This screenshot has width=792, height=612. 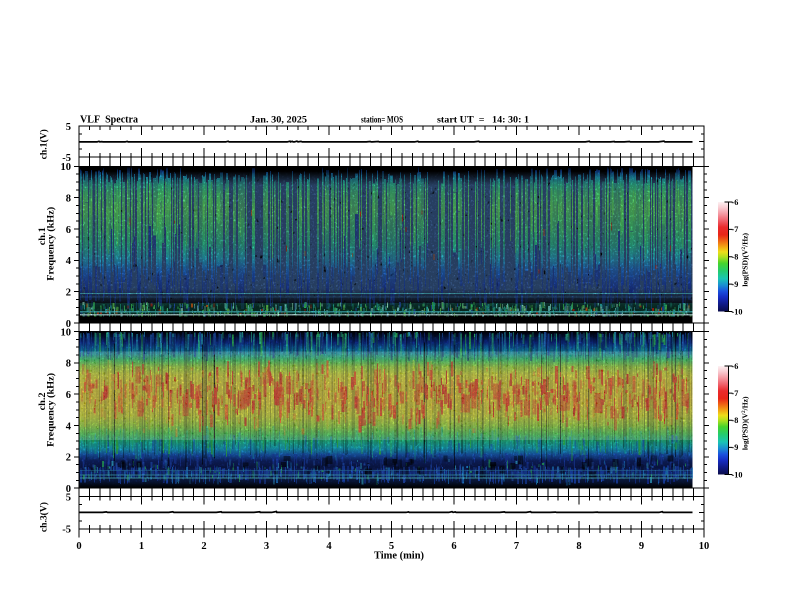 What do you see at coordinates (399, 556) in the screenshot?
I see `svg-text: Time (min)` at bounding box center [399, 556].